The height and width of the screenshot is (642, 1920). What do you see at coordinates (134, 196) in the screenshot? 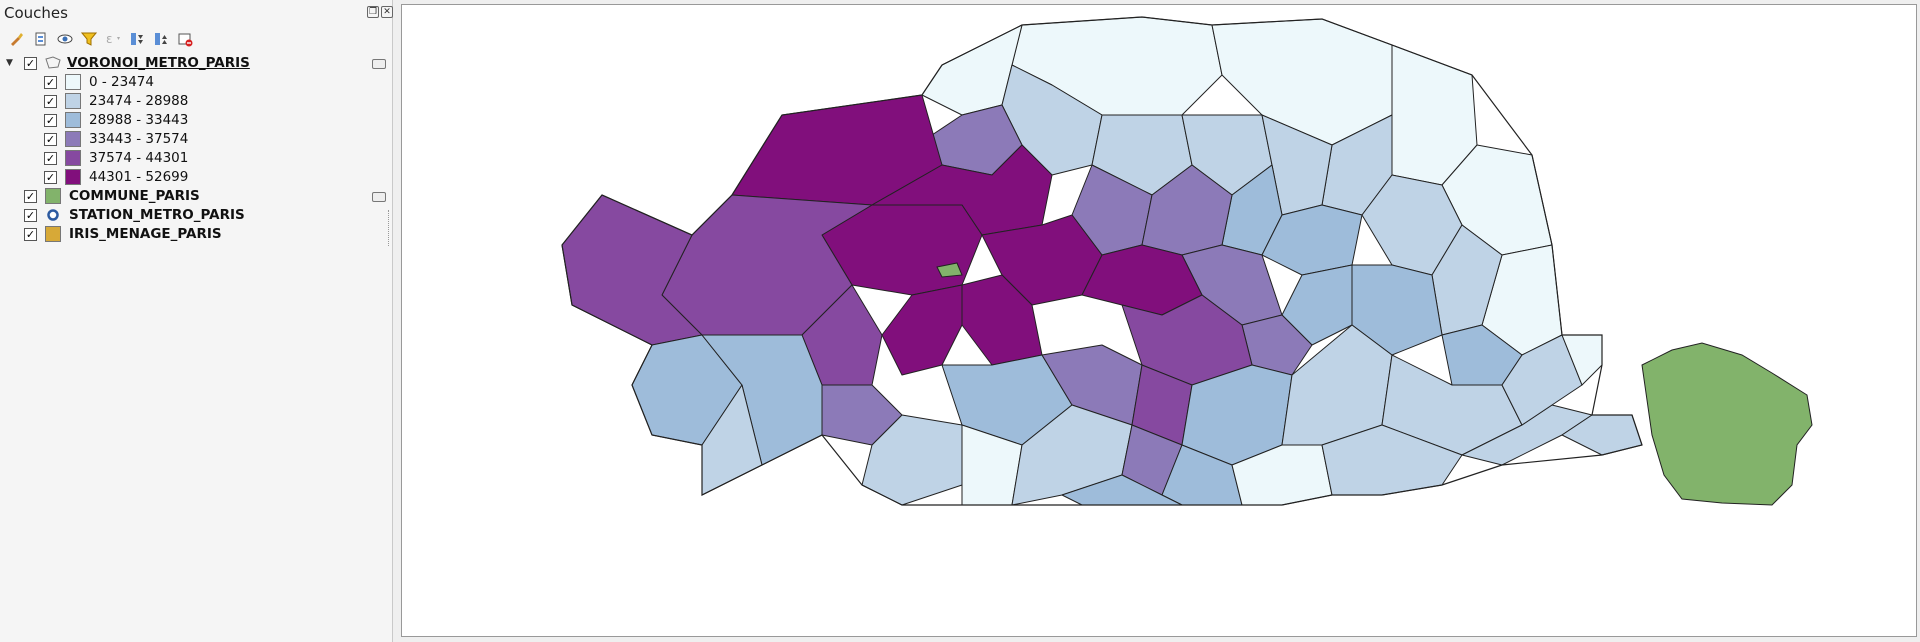
I see `layer-commune-name: COMMUNE_PARIS` at bounding box center [134, 196].